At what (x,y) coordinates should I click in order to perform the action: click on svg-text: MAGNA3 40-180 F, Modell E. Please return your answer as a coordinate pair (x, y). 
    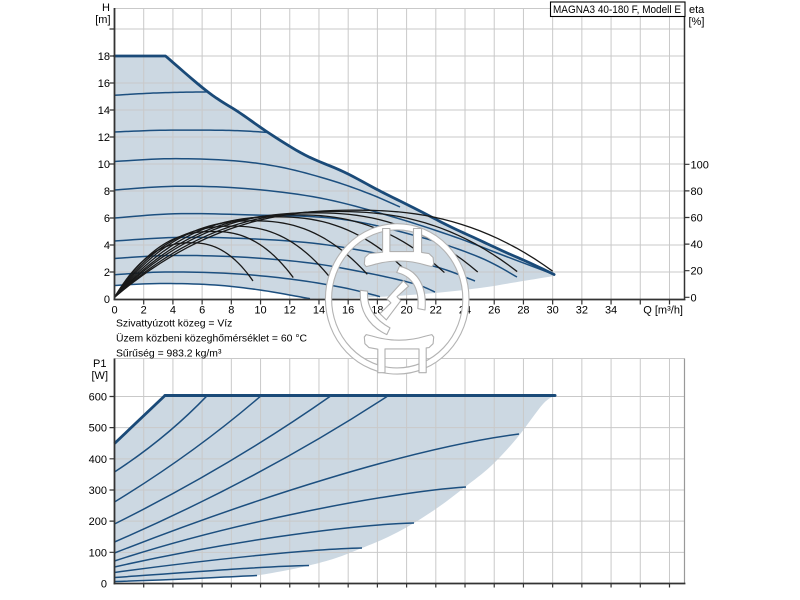
    Looking at the image, I should click on (617, 10).